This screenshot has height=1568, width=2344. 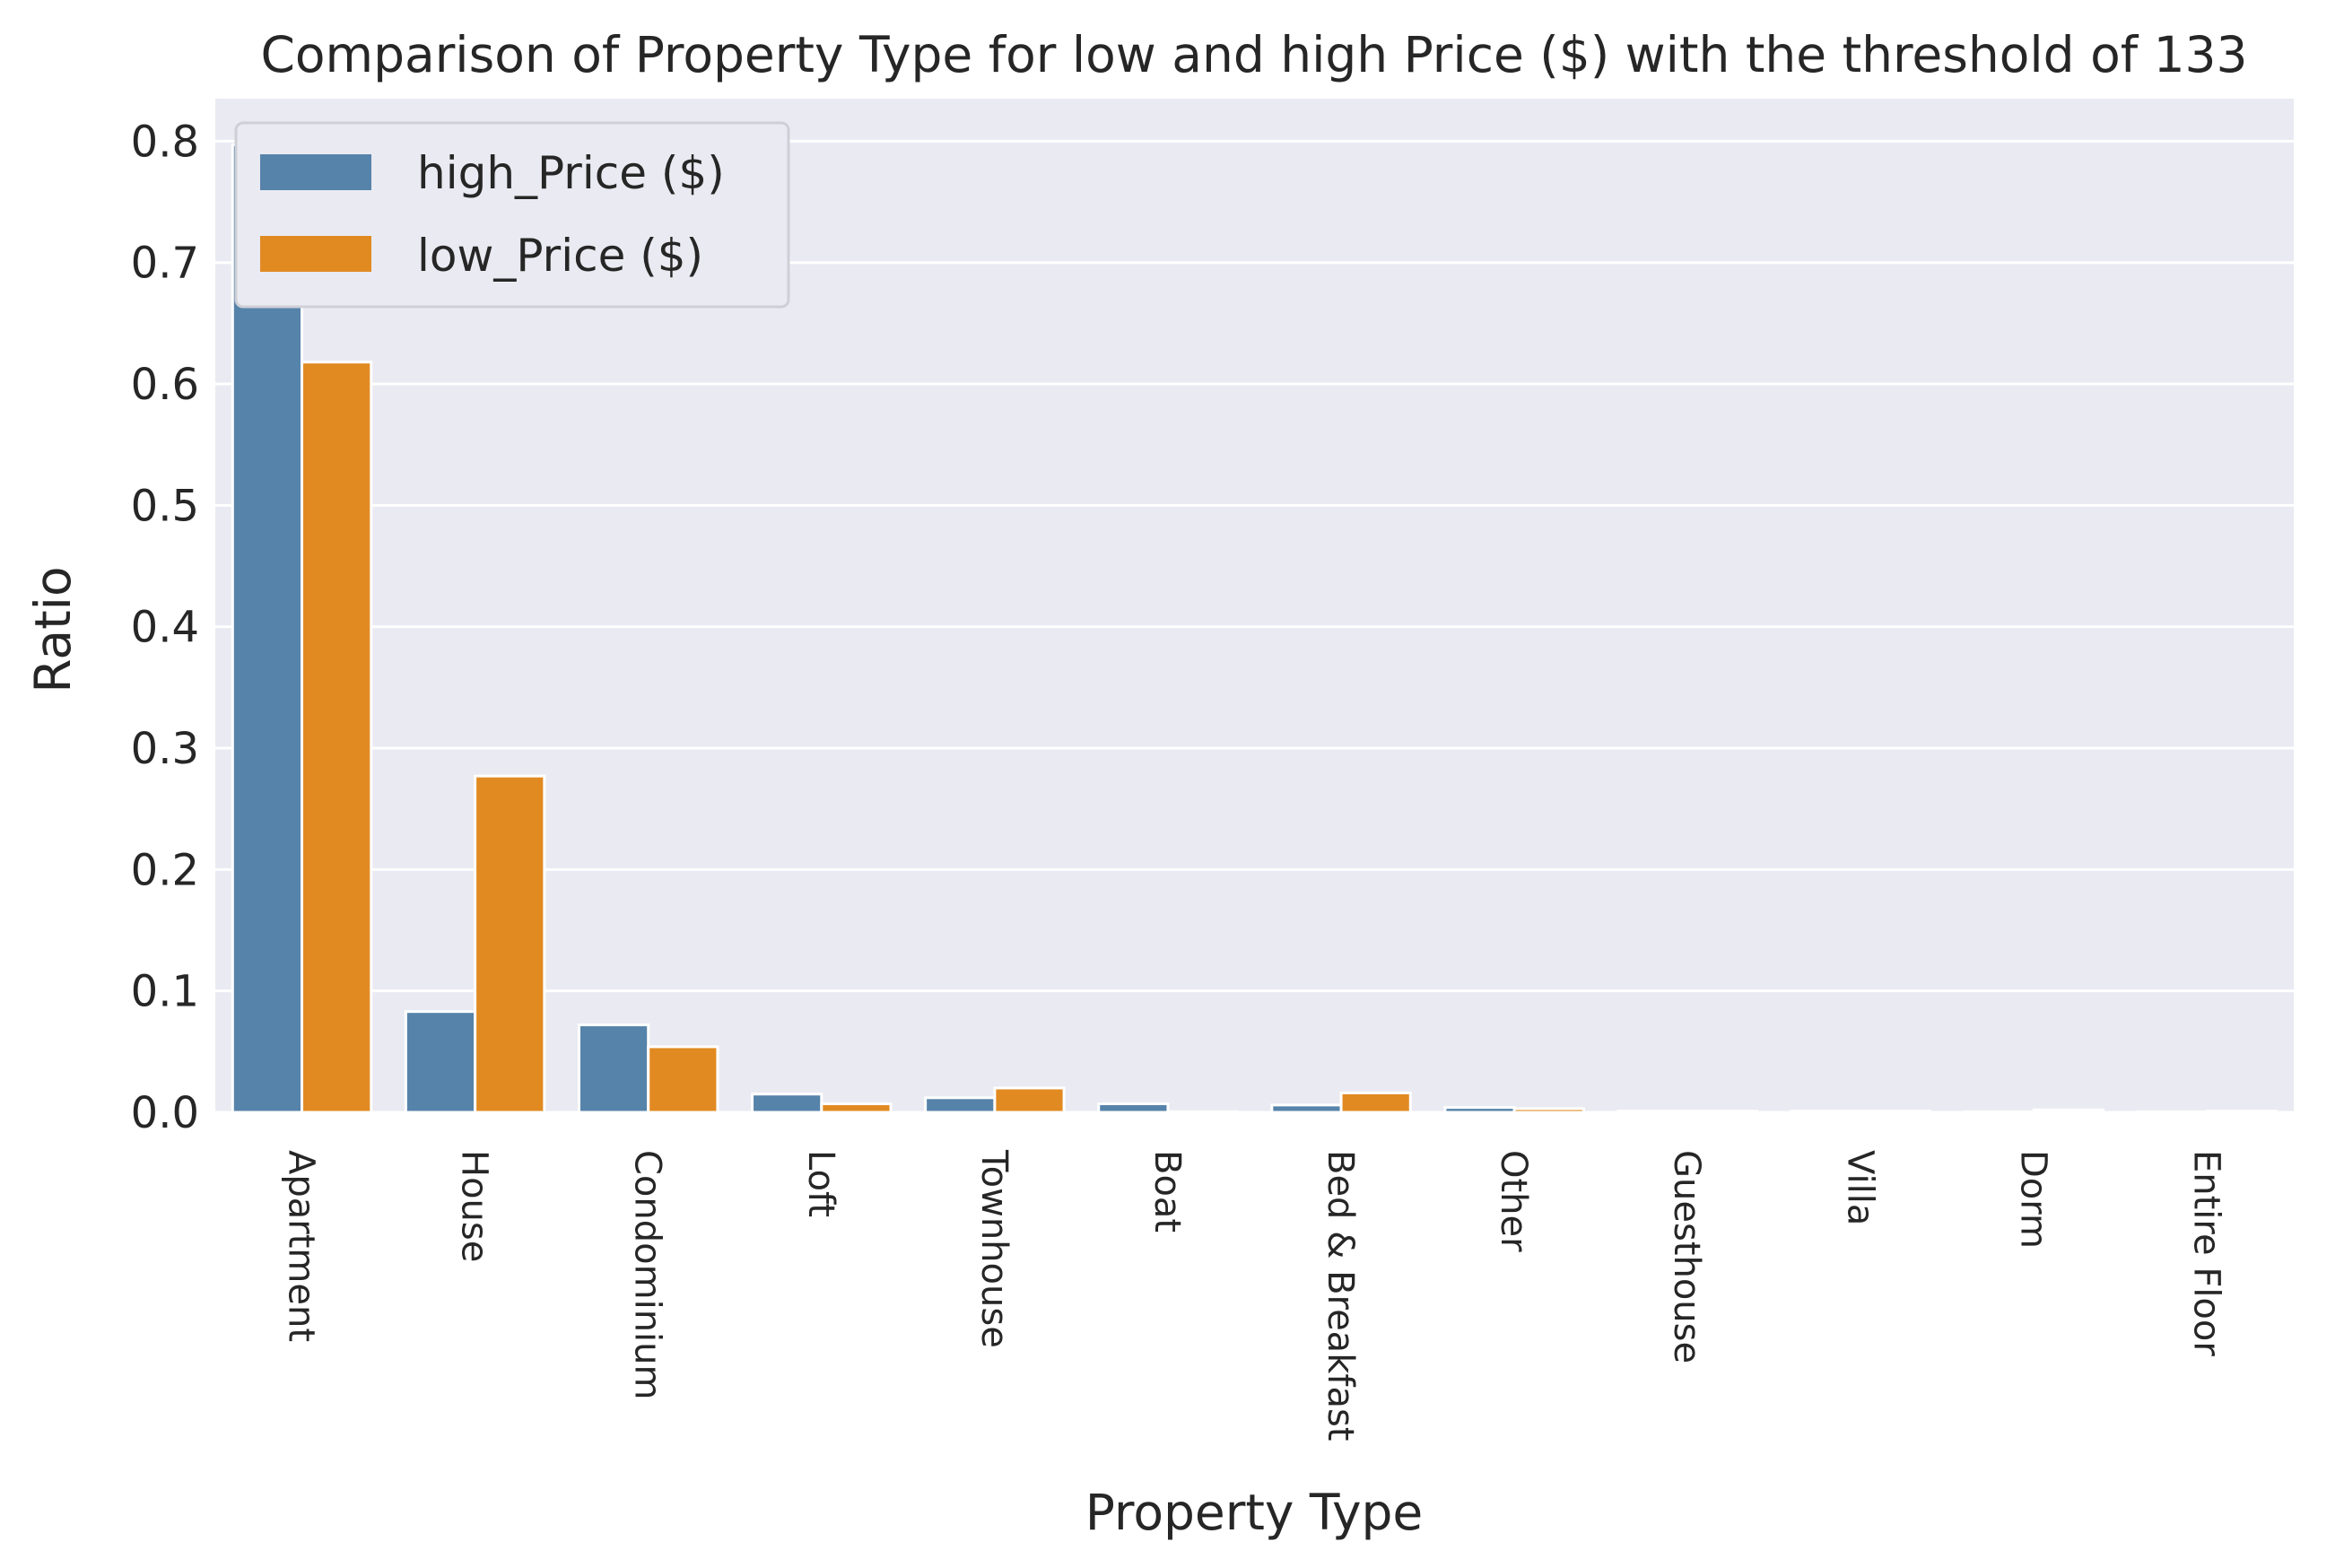 What do you see at coordinates (165, 385) in the screenshot?
I see `y-tick-label: 0.6` at bounding box center [165, 385].